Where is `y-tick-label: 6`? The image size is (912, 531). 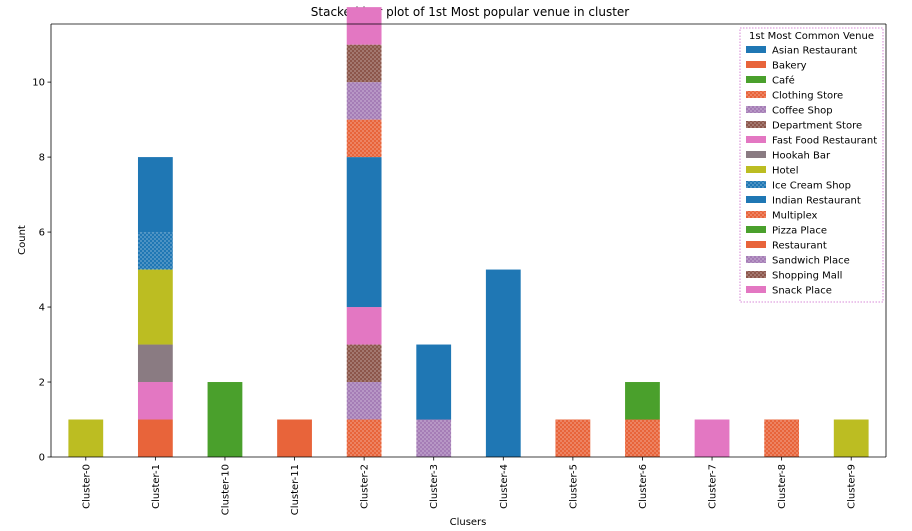
y-tick-label: 6 is located at coordinates (42, 233).